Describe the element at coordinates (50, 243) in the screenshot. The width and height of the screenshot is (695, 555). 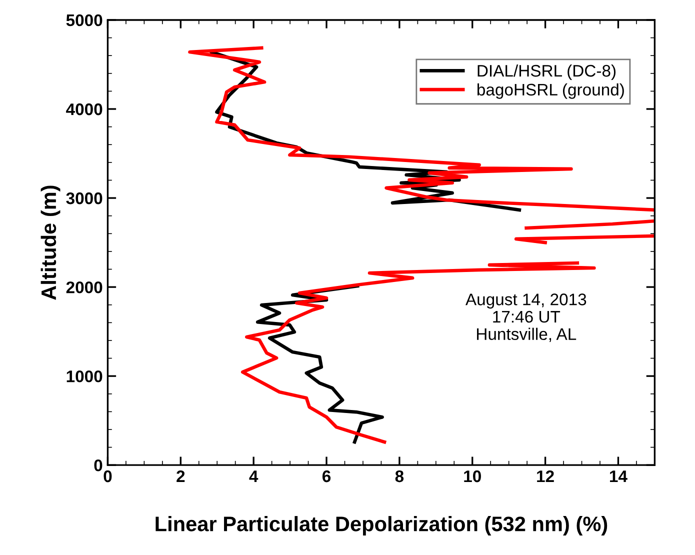
I see `y-axis-title: Altitude (m)` at that location.